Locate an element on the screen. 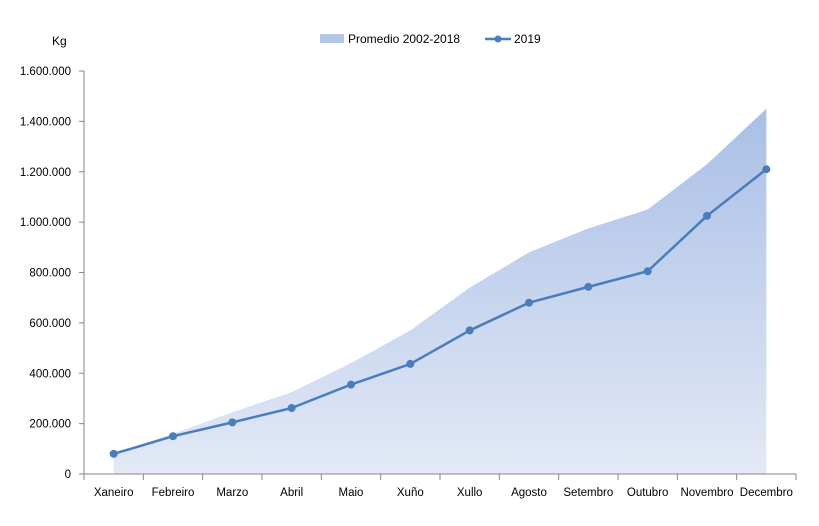 The width and height of the screenshot is (819, 526). point-2019-setembro is located at coordinates (588, 286).